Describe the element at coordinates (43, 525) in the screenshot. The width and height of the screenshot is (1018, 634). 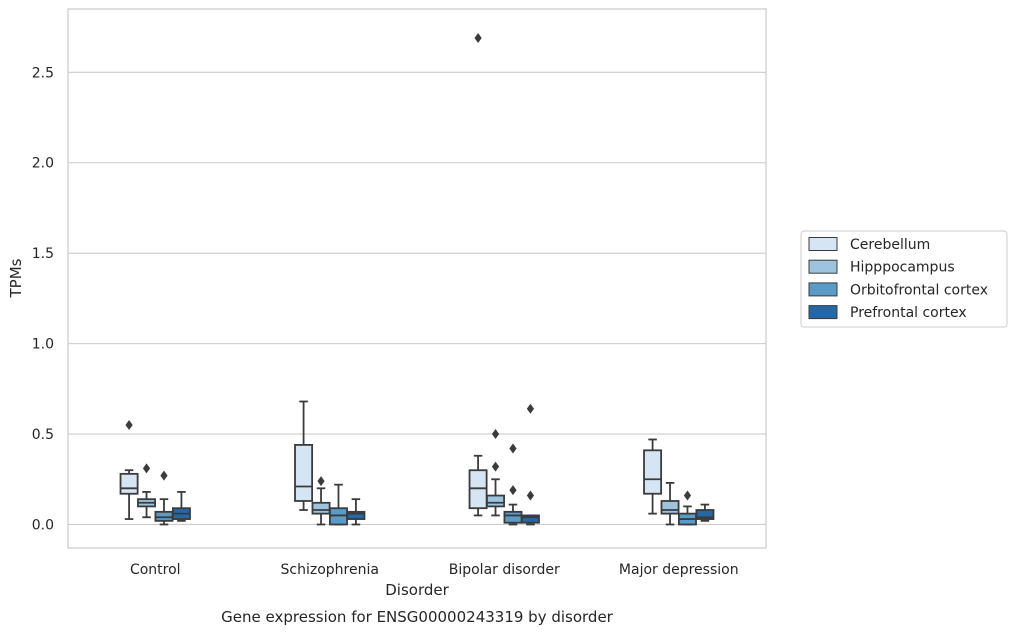
I see `y-tick-label: 0.0` at that location.